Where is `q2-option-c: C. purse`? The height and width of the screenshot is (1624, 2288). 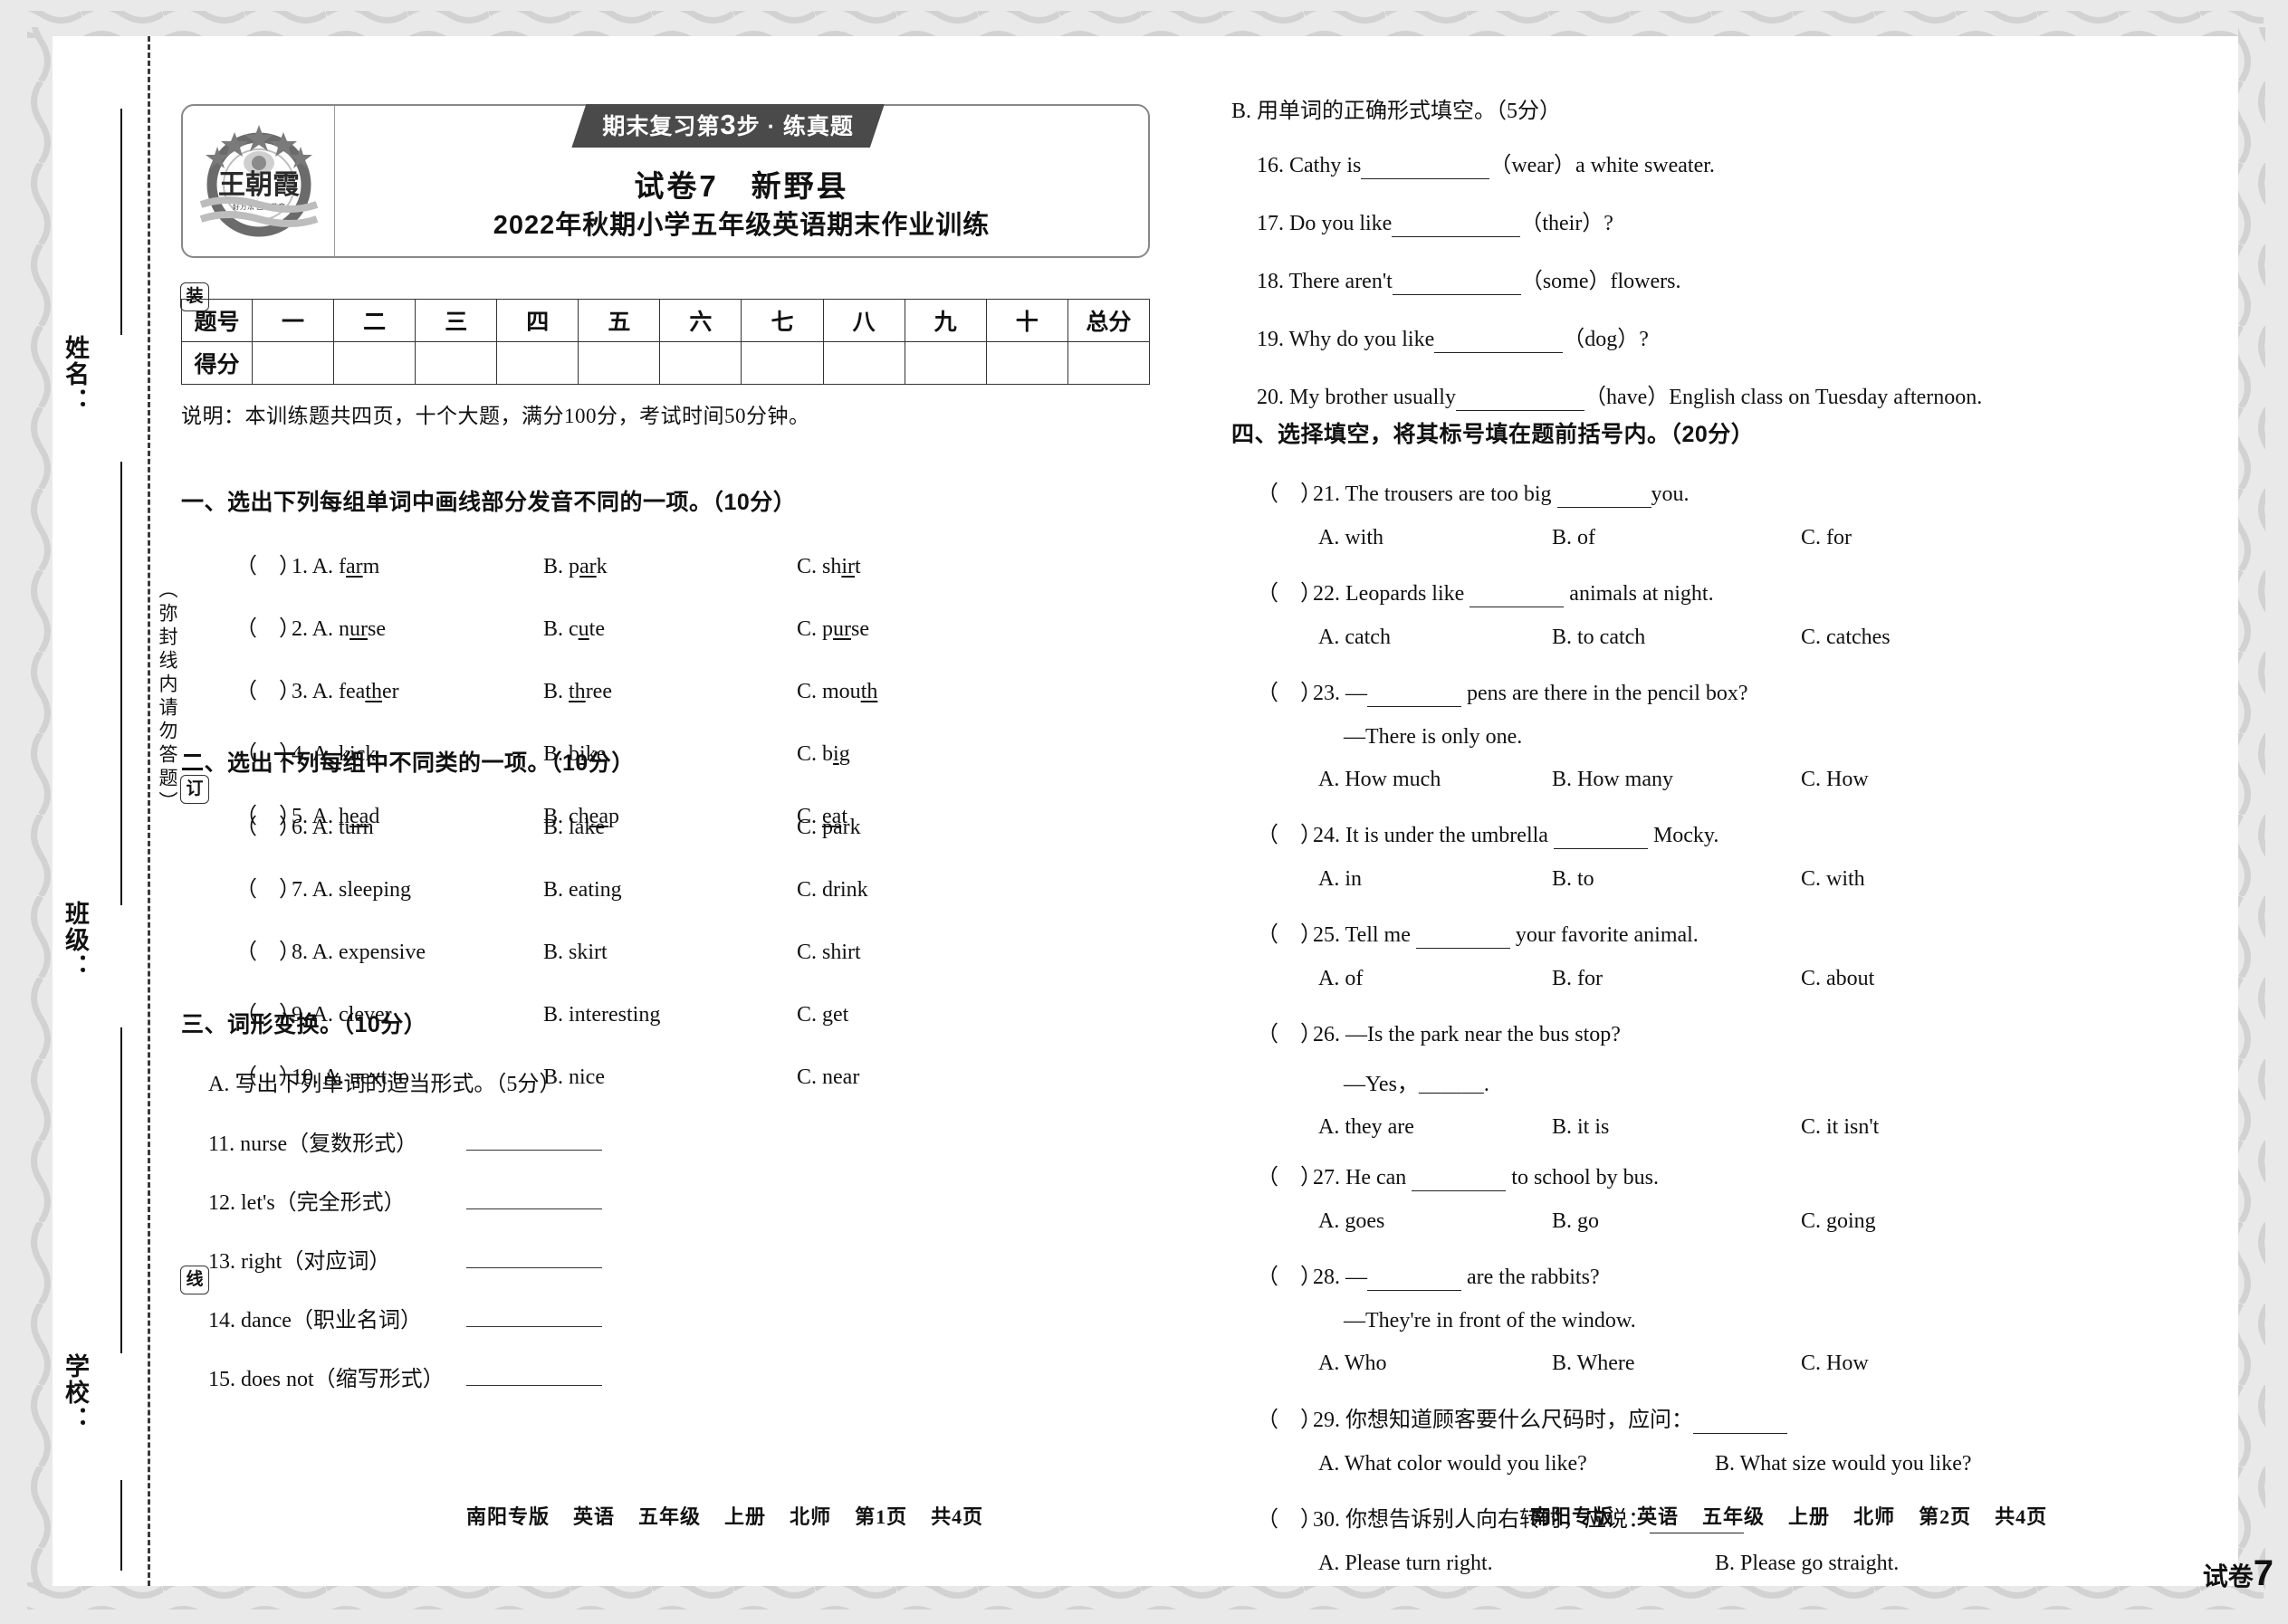 q2-option-c: C. purse is located at coordinates (833, 629).